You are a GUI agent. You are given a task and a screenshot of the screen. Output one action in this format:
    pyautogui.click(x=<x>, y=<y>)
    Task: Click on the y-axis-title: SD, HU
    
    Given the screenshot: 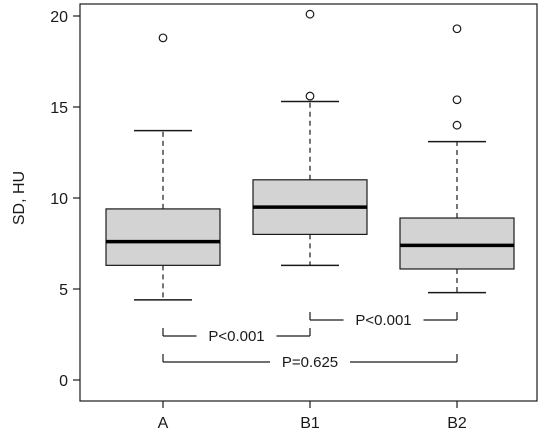 What is the action you would take?
    pyautogui.click(x=19, y=198)
    